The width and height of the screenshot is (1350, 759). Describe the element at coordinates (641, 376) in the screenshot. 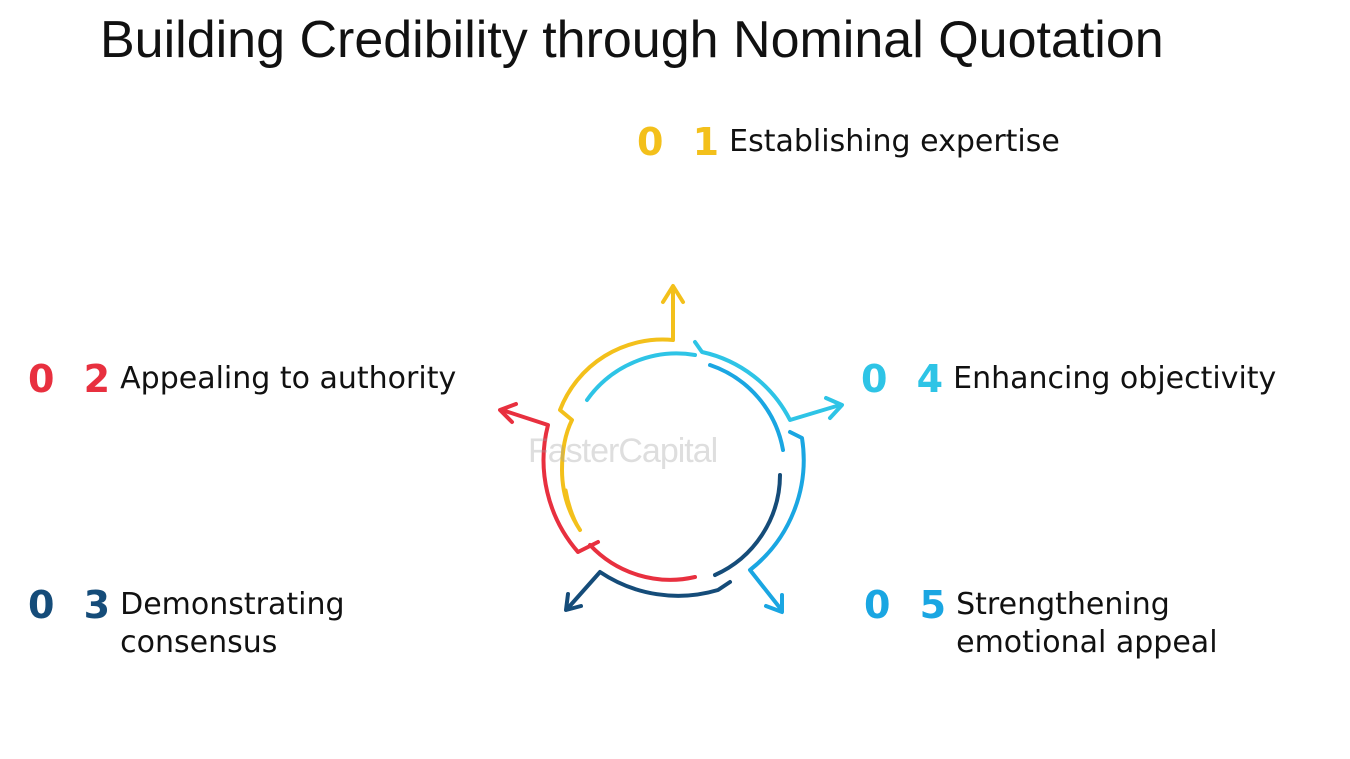

I see `cyan-inner-arc` at that location.